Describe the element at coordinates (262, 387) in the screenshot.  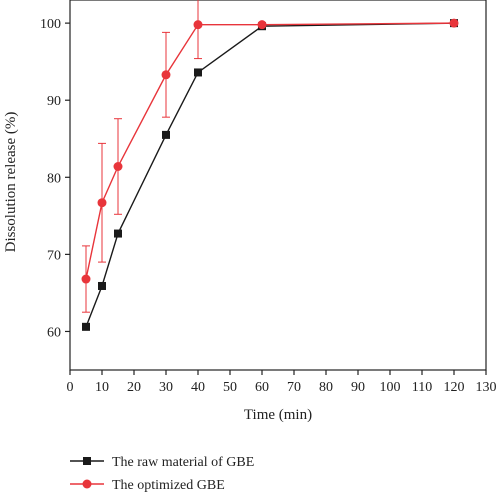
I see `x-tick-label: 60` at that location.